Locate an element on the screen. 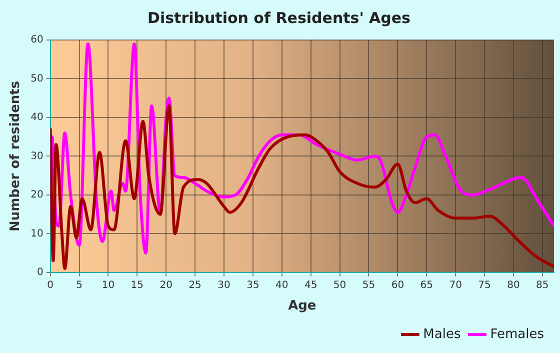  x-tick-label: 55 is located at coordinates (369, 285).